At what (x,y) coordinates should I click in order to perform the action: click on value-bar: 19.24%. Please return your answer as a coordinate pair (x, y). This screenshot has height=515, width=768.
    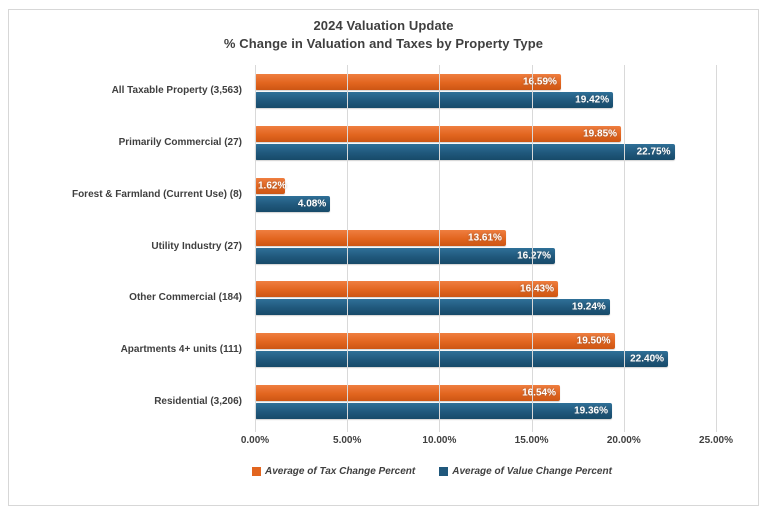
    Looking at the image, I should click on (432, 307).